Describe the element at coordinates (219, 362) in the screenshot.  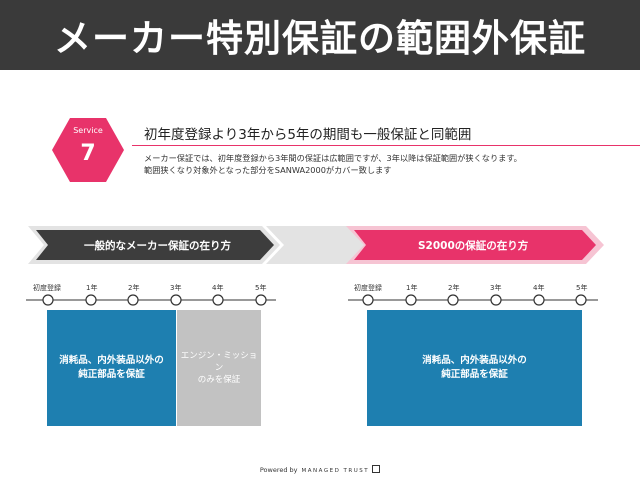
I see `box-text-line: エンジン・ミッション` at that location.